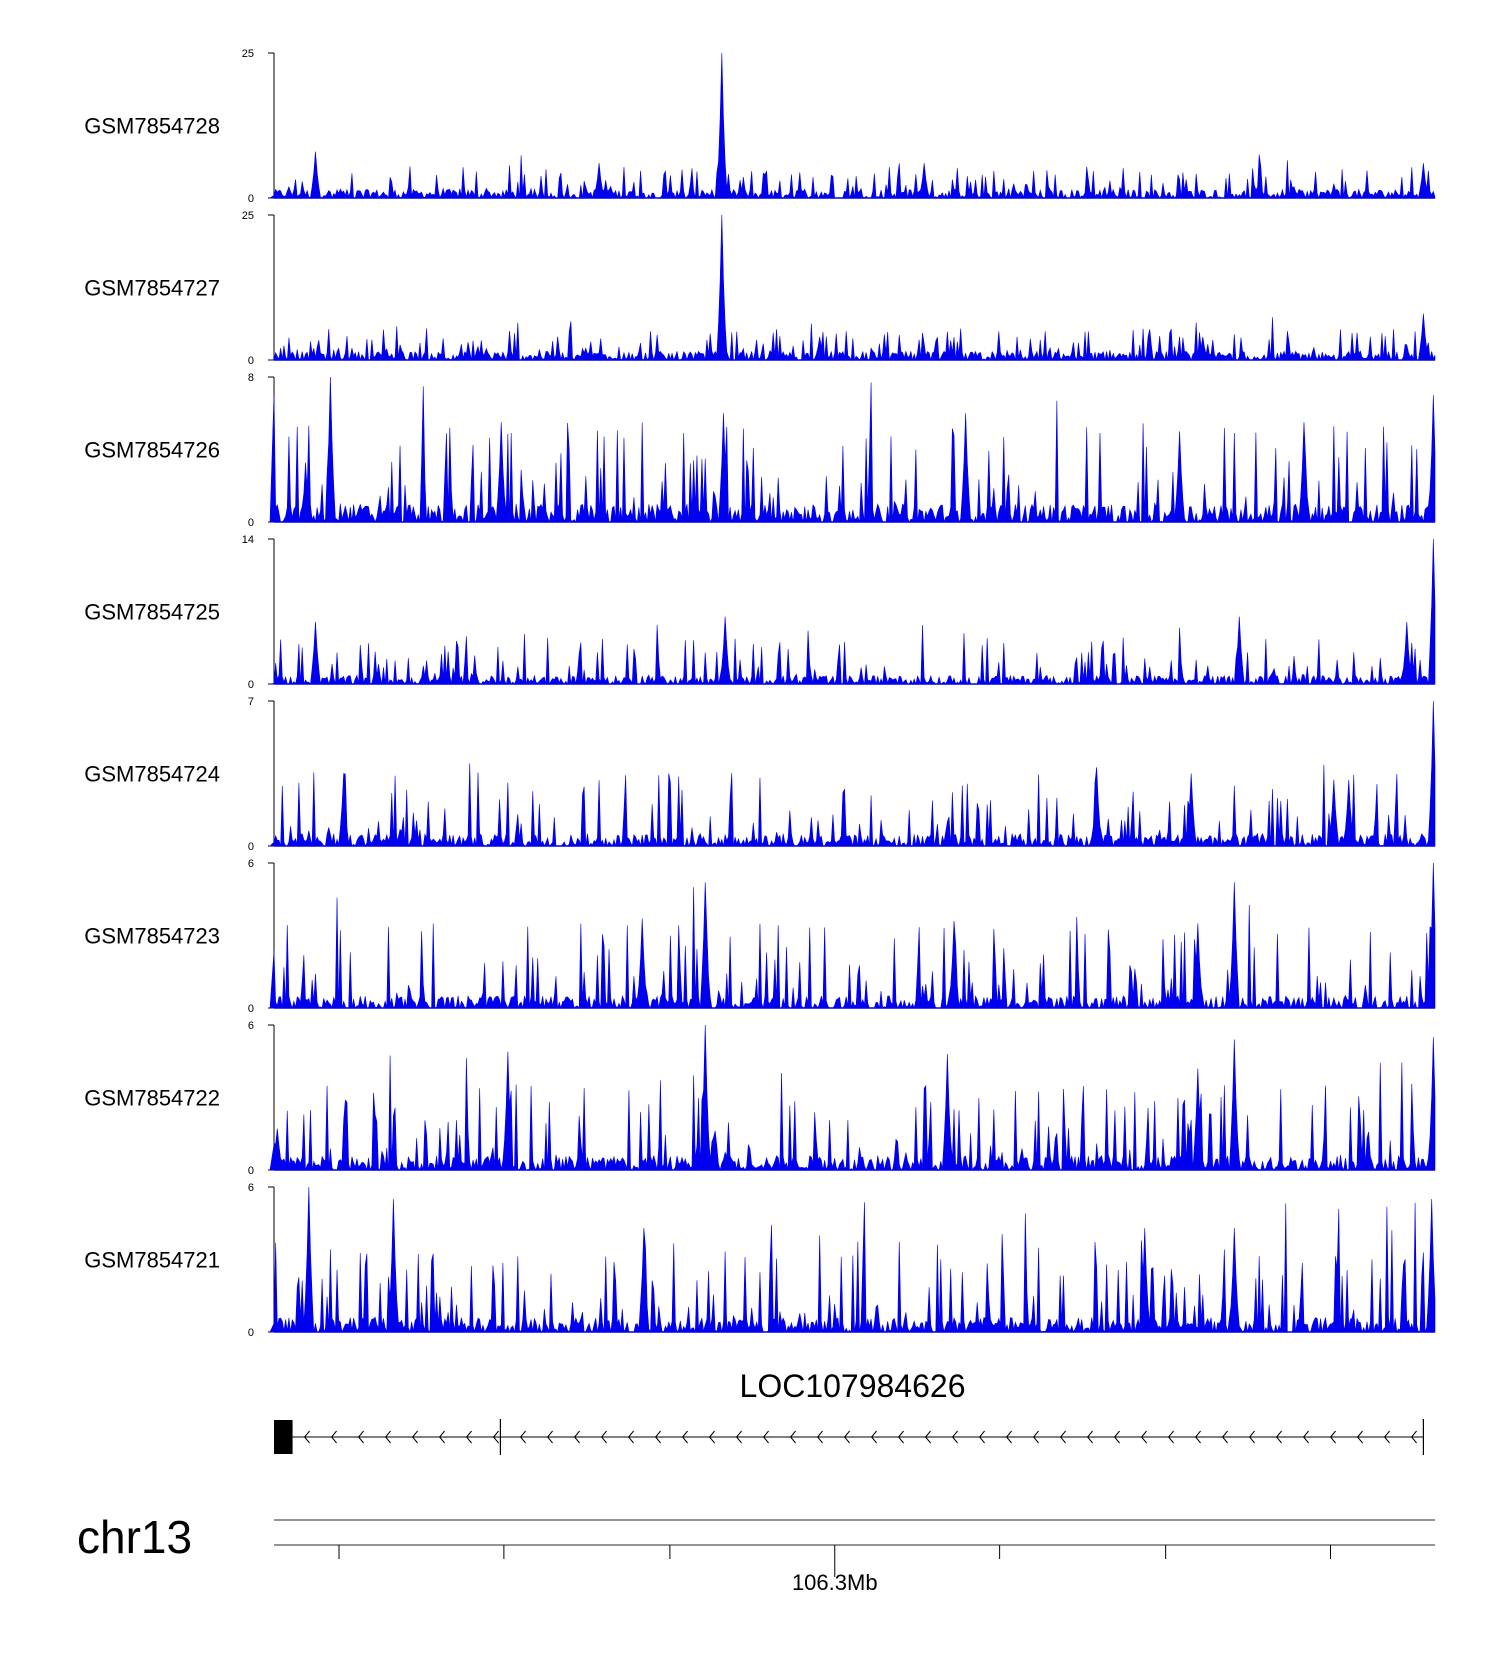 The width and height of the screenshot is (1500, 1665). What do you see at coordinates (152, 126) in the screenshot?
I see `track-label: GSM7854728` at bounding box center [152, 126].